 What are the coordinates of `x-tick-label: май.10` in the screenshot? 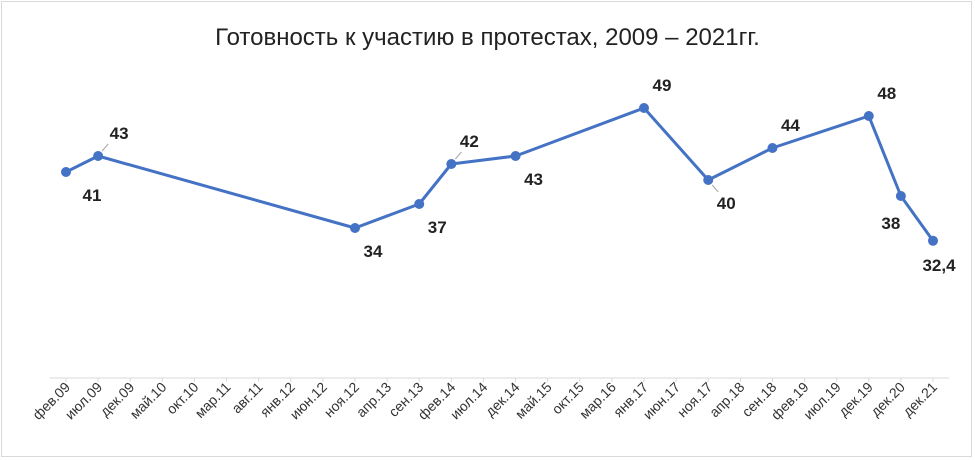 It's located at (148, 400).